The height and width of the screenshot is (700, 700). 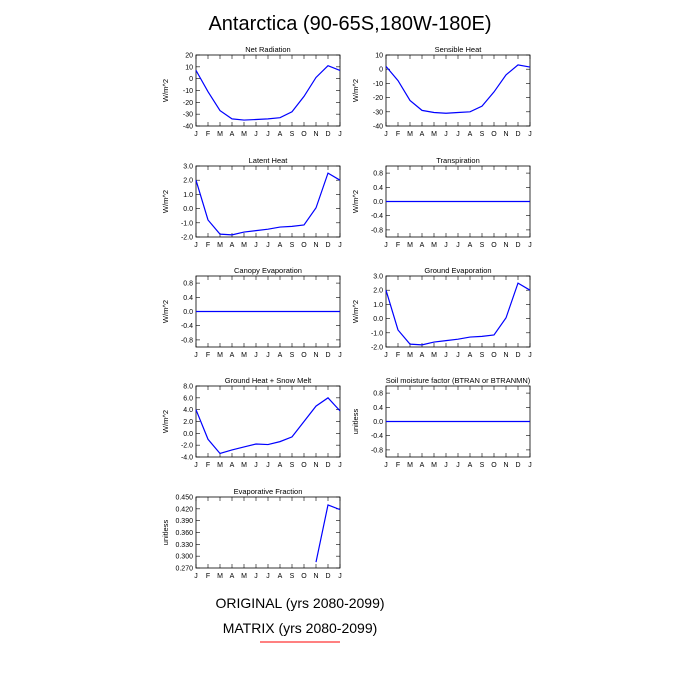 I want to click on y-tick-label: 0.8, so click(x=378, y=174).